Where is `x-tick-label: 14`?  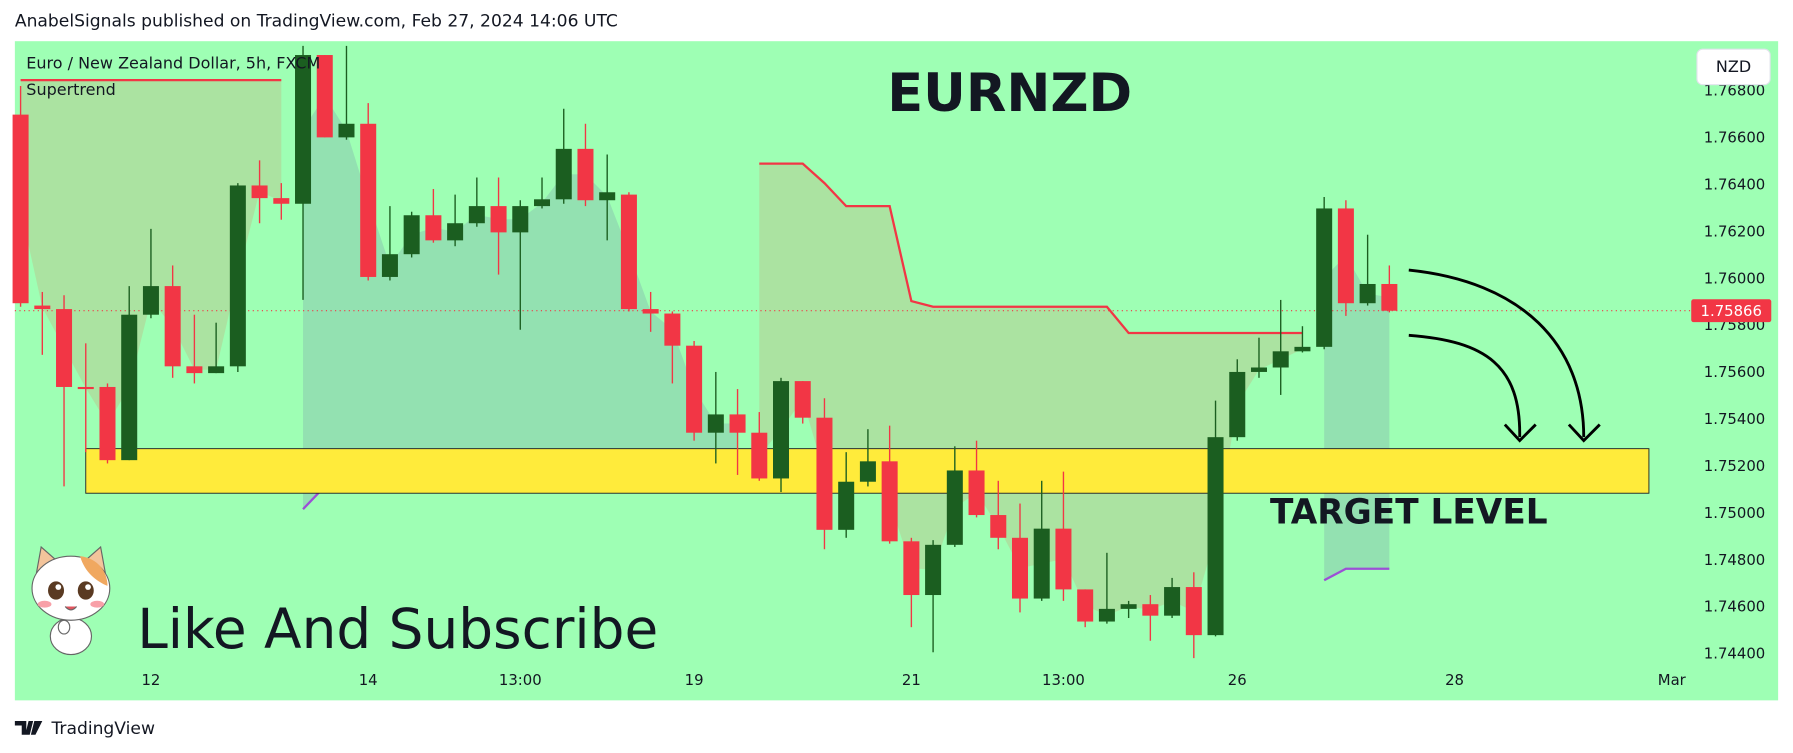 x-tick-label: 14 is located at coordinates (368, 680).